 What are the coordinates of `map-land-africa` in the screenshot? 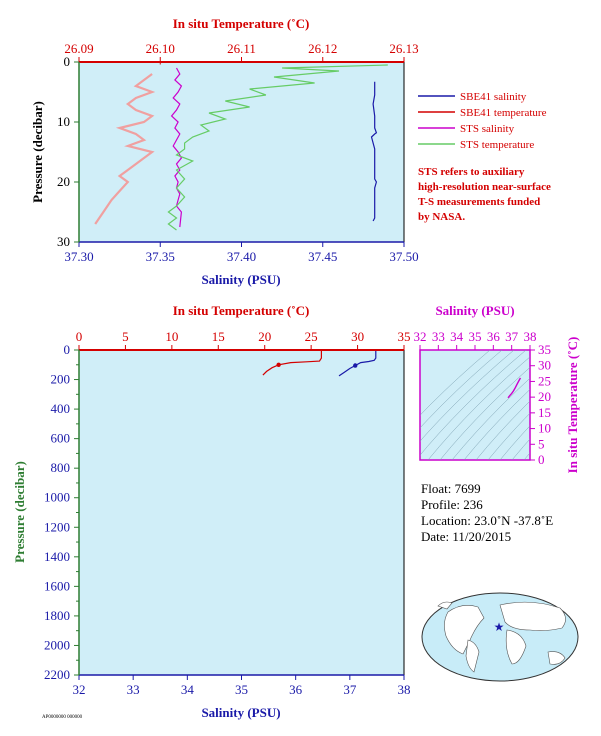 It's located at (516, 647).